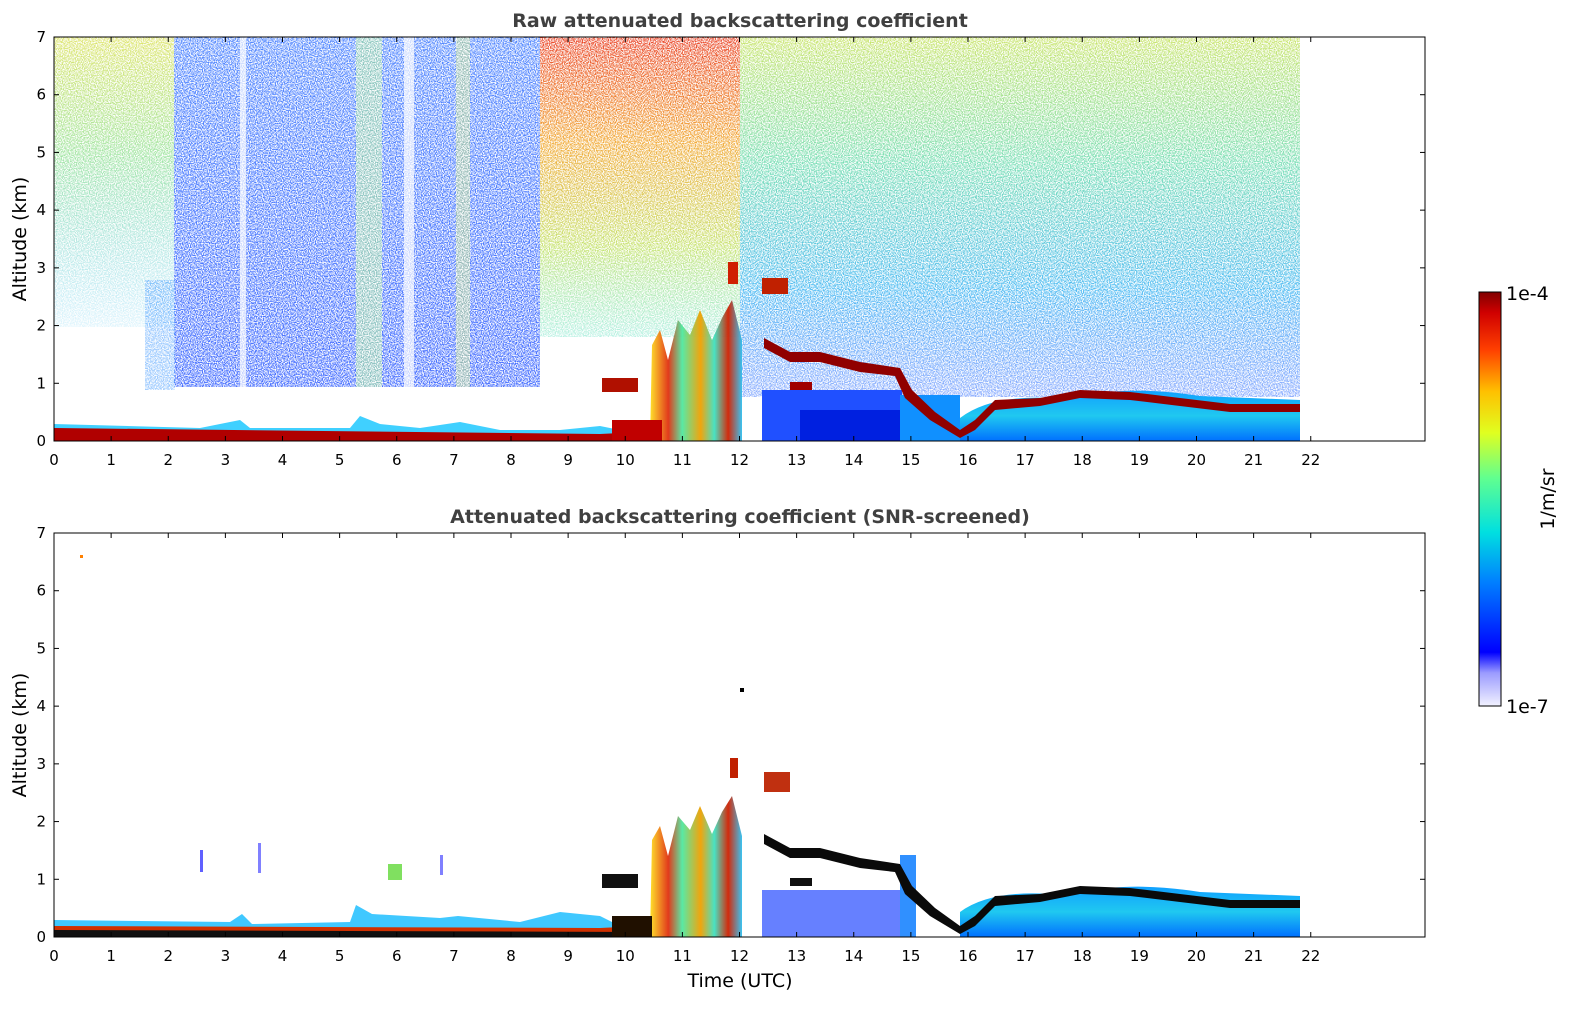 The image size is (1595, 1020). What do you see at coordinates (54, 956) in the screenshot?
I see `panel-screened-x-tick-label: 0` at bounding box center [54, 956].